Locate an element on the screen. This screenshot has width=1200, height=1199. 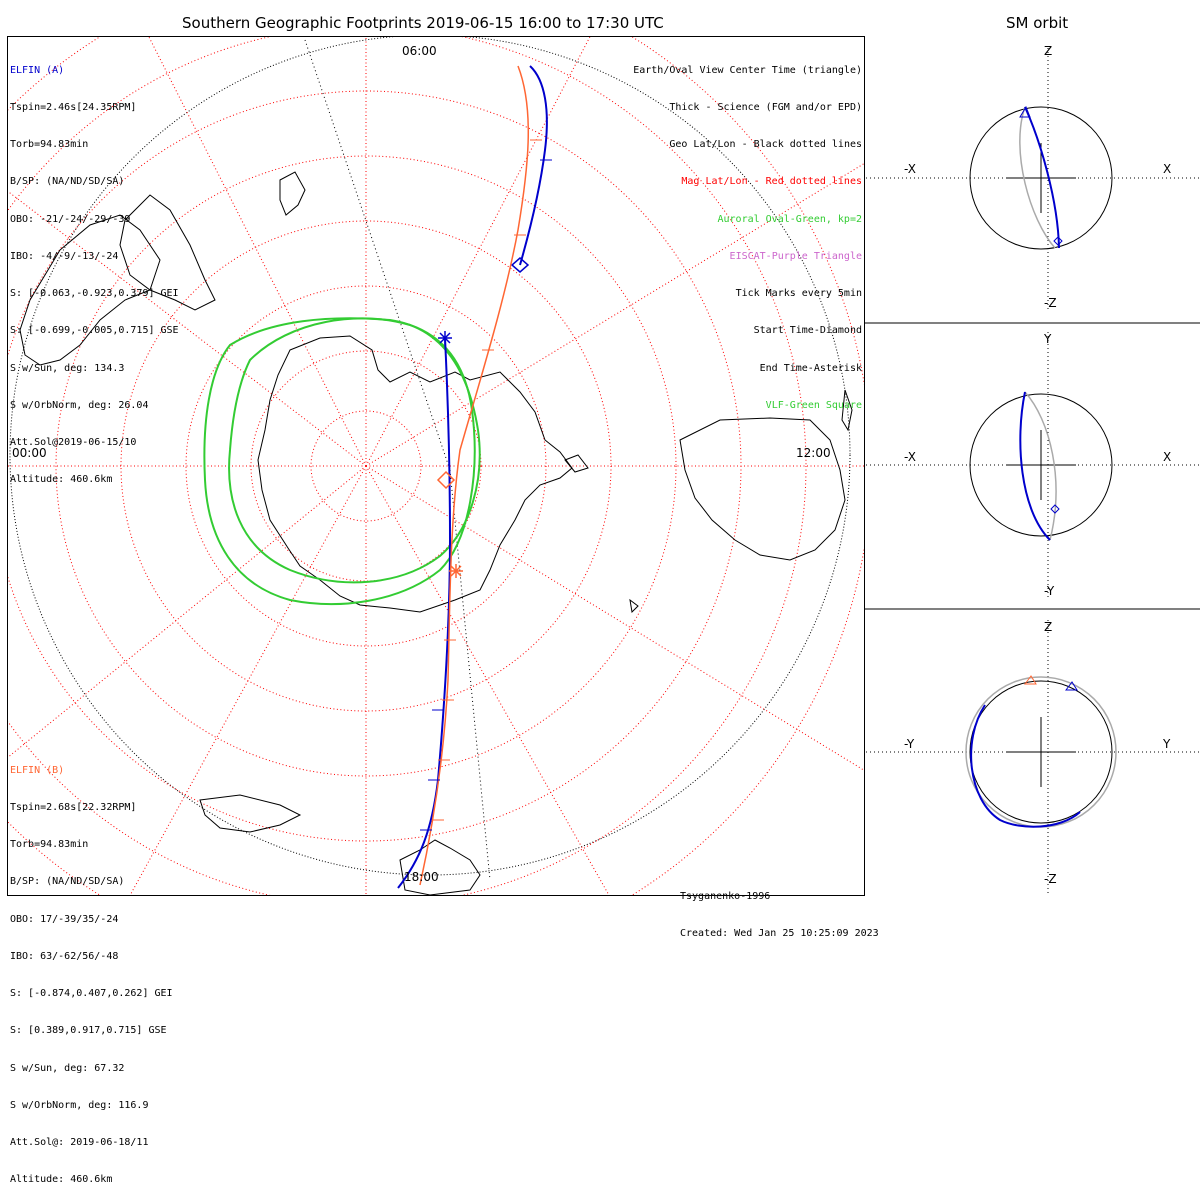
panel3-left-label: -Y is located at coordinates (909, 744).